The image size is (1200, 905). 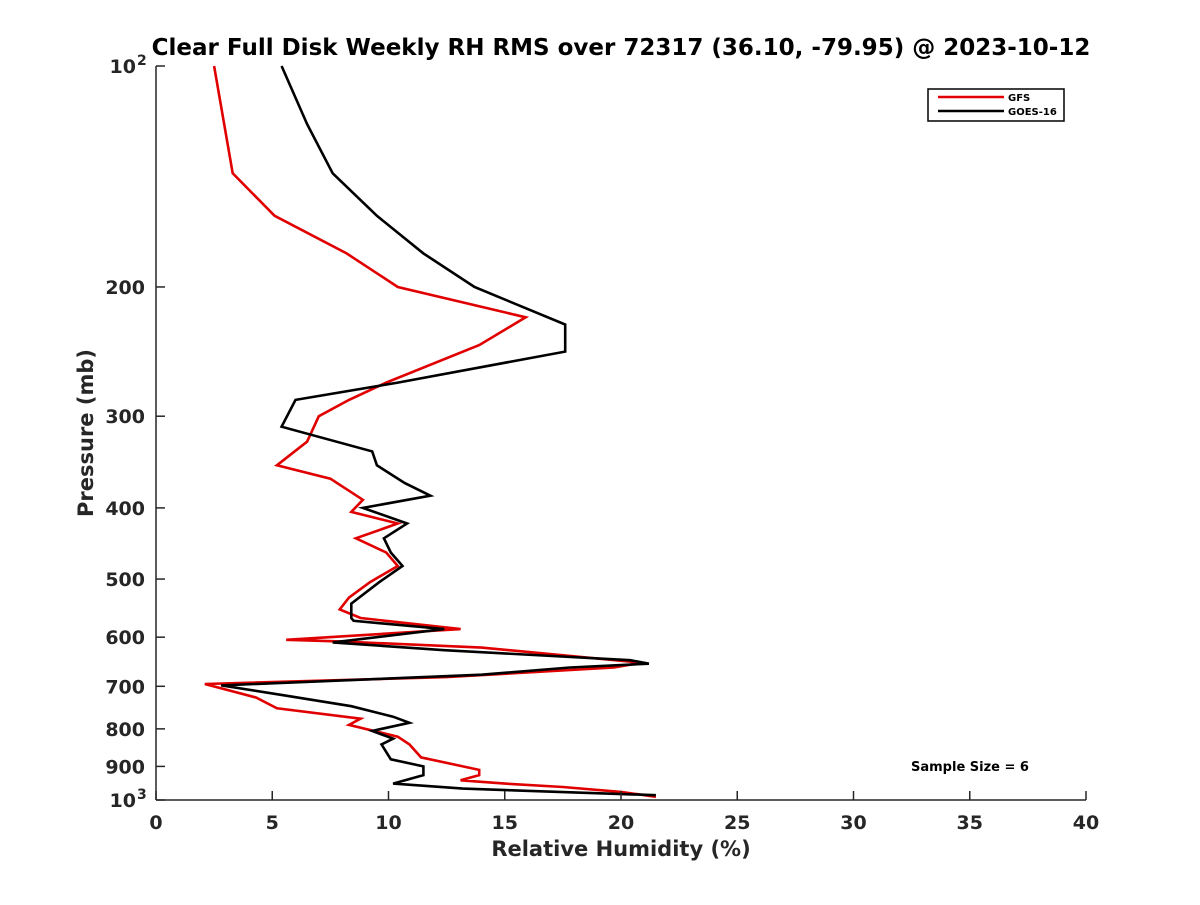 What do you see at coordinates (125, 509) in the screenshot?
I see `y-tick-label: 400` at bounding box center [125, 509].